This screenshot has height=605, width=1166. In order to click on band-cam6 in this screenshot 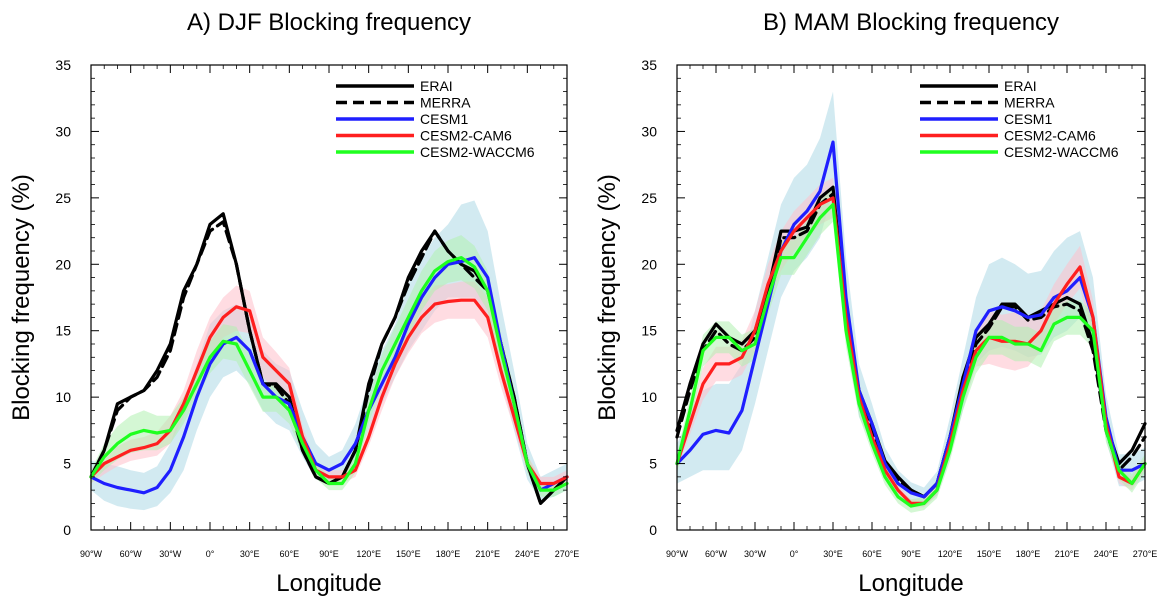, I will do `click(329, 386)`.